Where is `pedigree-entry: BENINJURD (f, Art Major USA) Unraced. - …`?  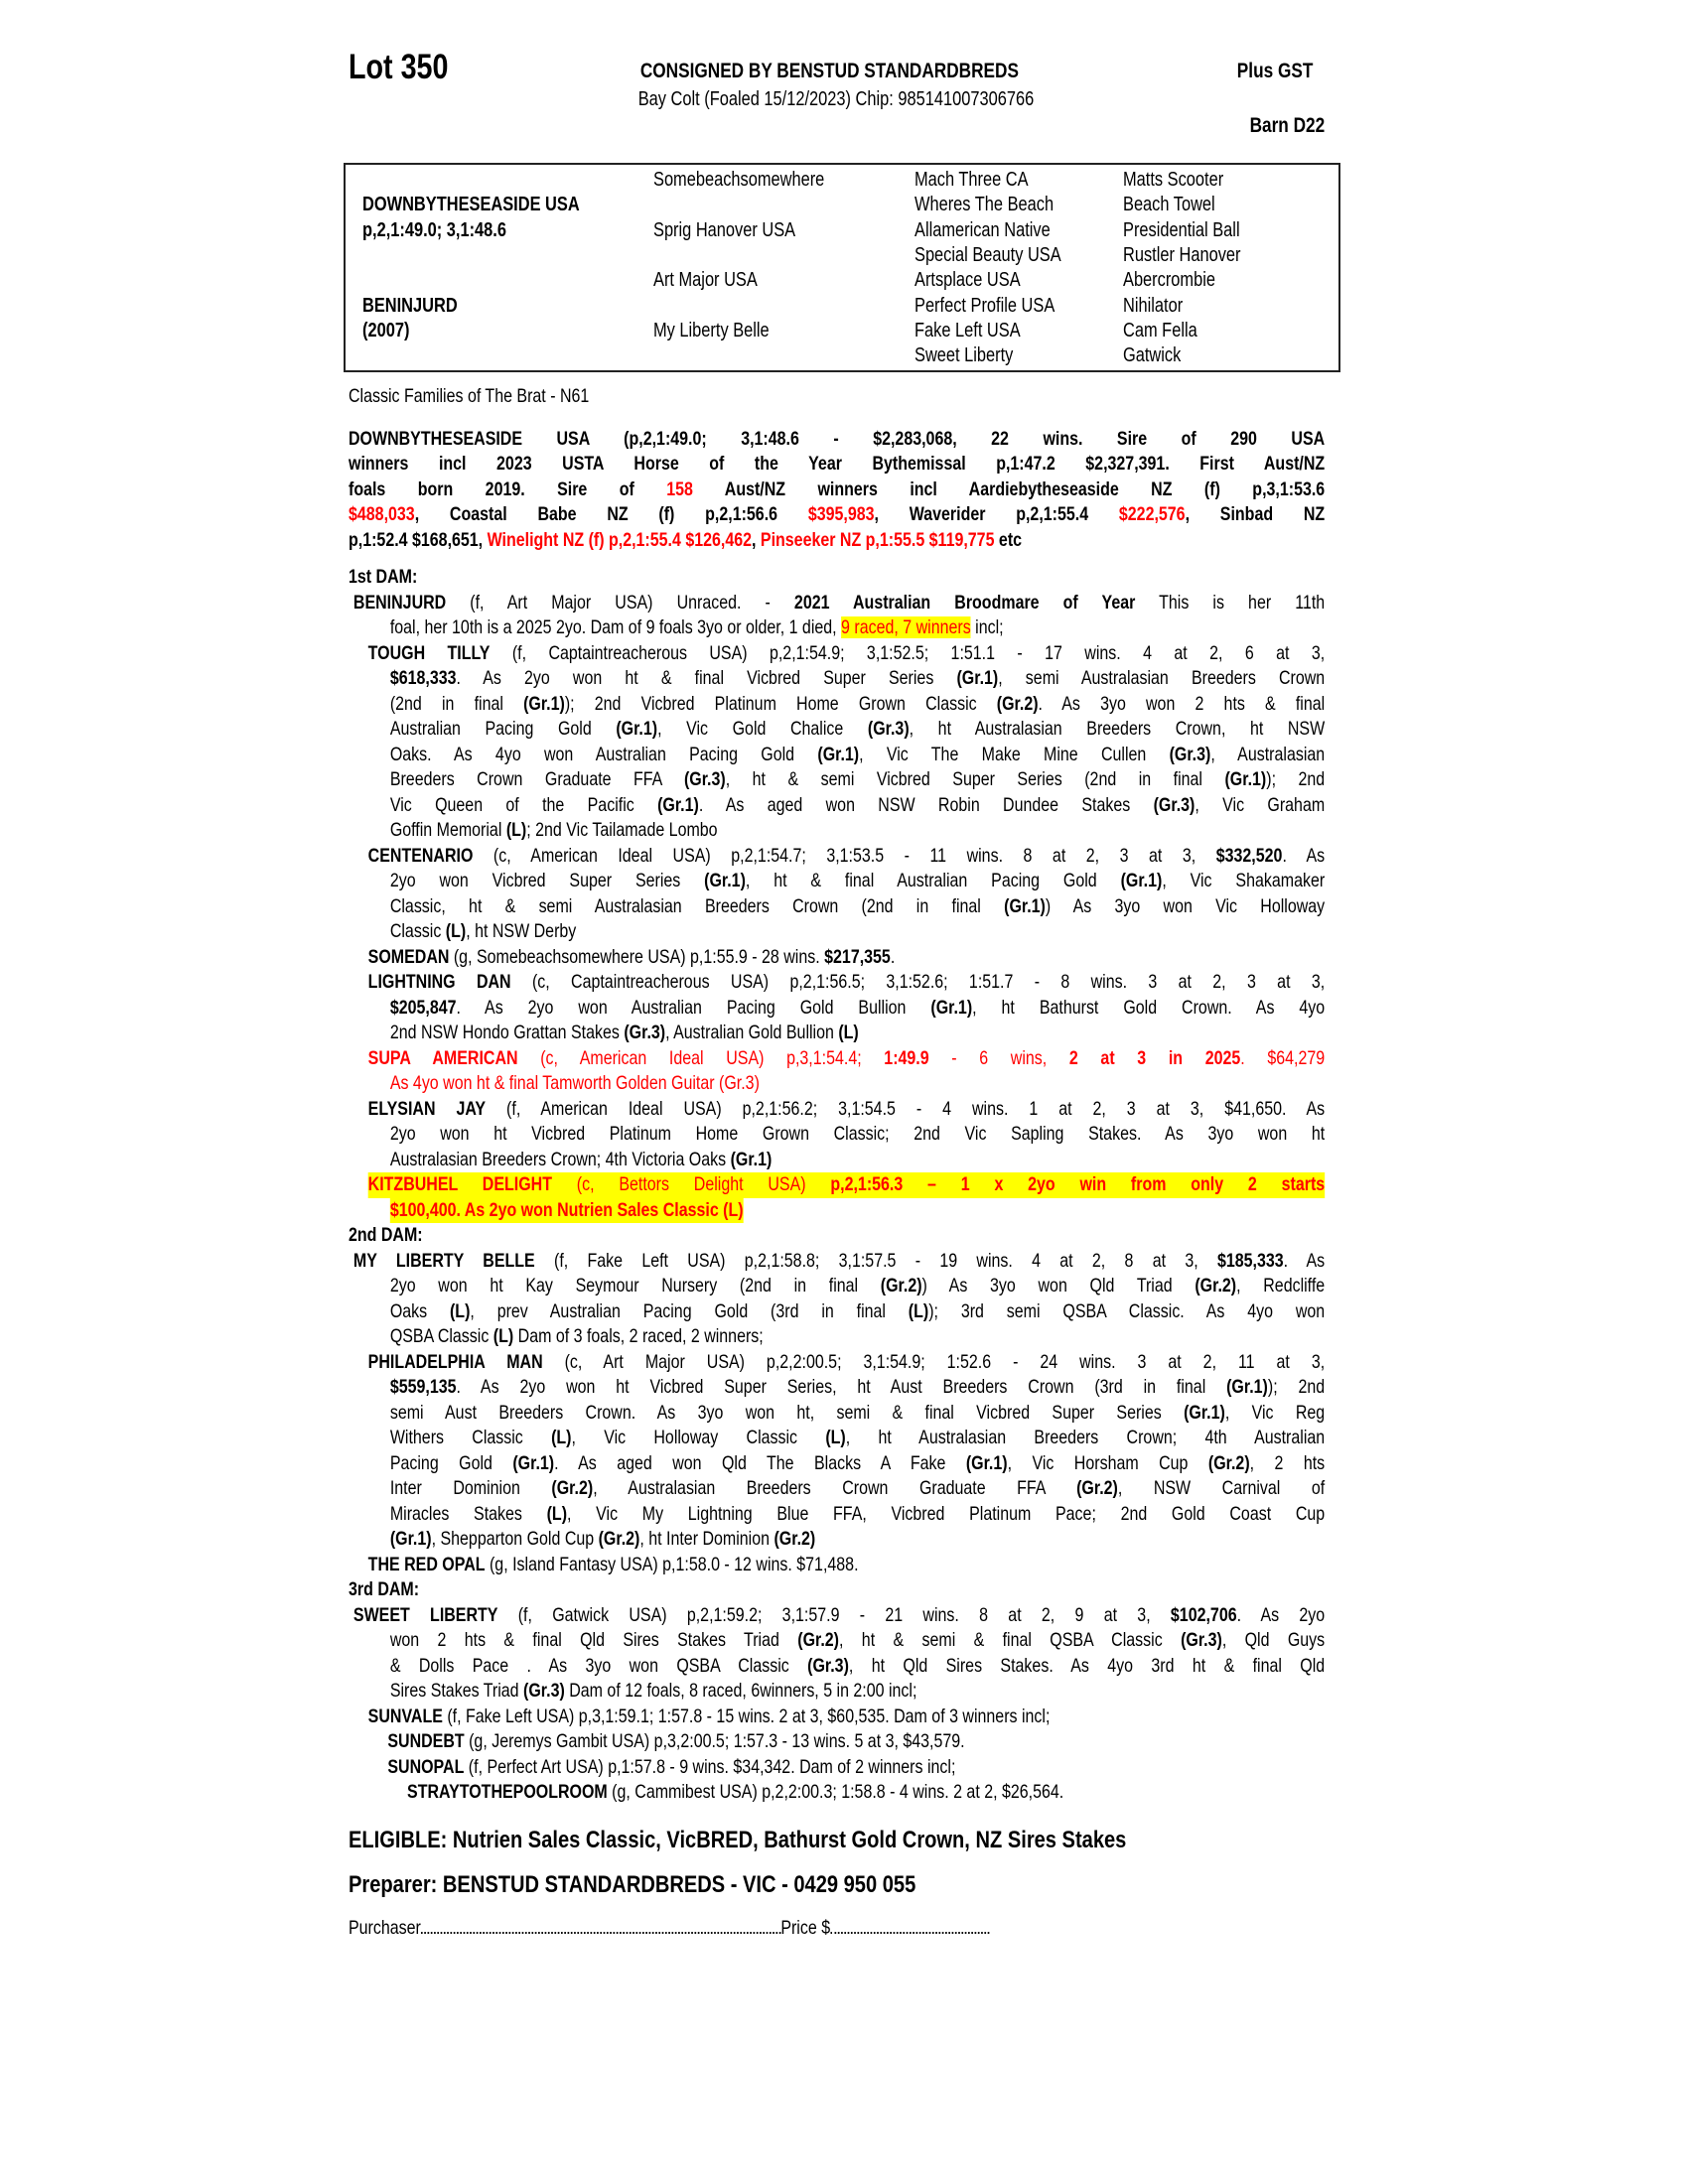
pedigree-entry: BENINJURD (f, Art Major USA) Unraced. - … is located at coordinates (837, 616).